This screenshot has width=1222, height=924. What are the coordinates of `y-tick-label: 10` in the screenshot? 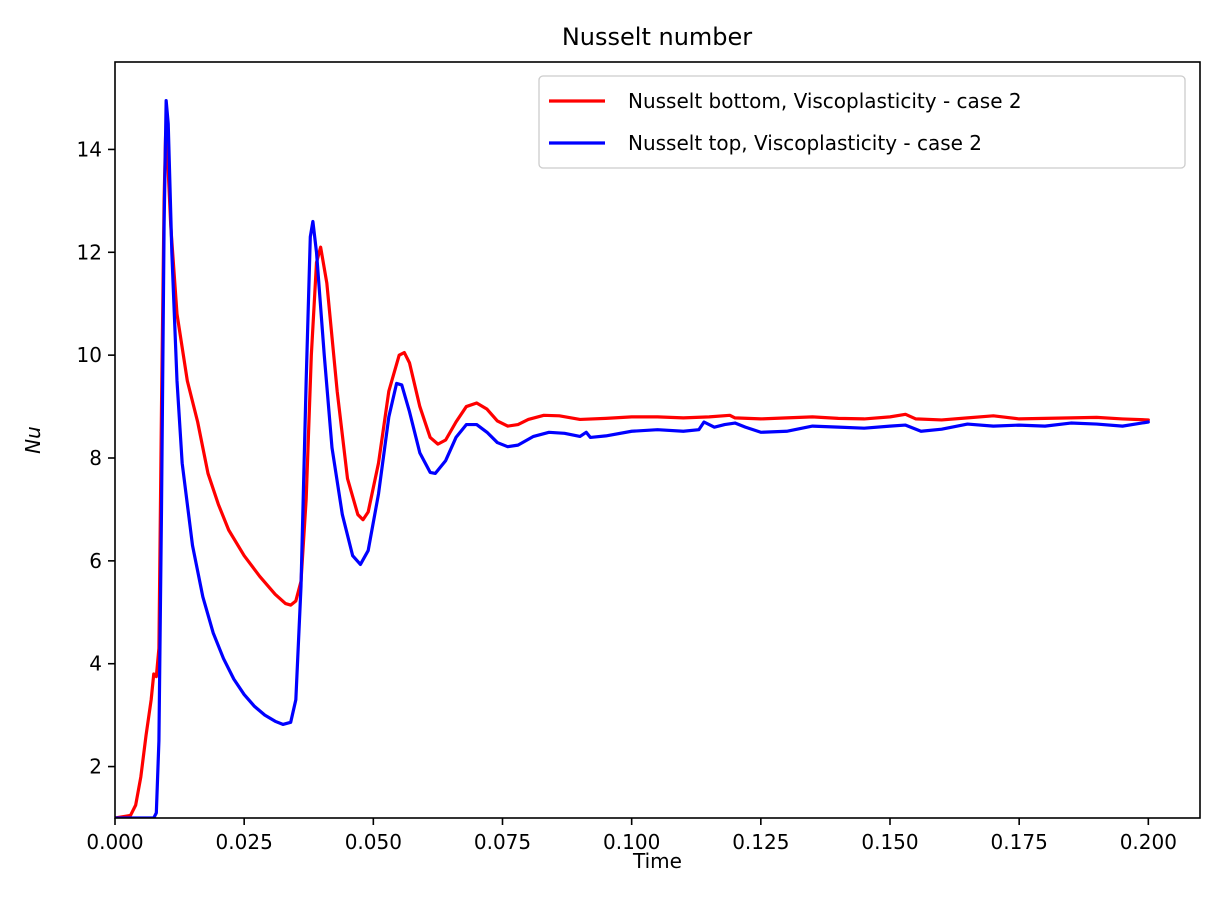 It's located at (89, 355).